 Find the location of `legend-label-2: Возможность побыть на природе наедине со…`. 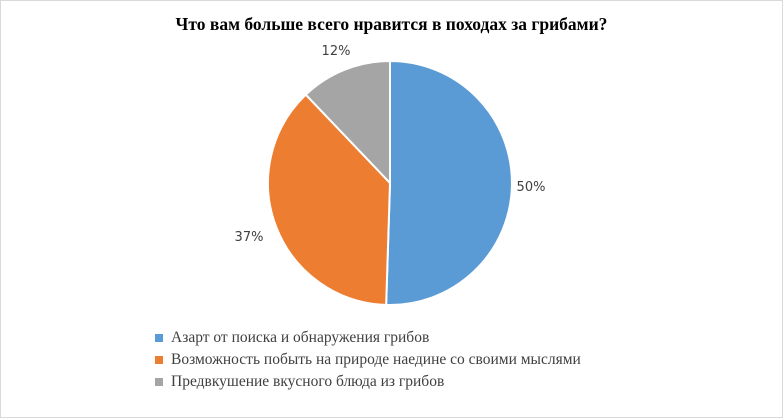

legend-label-2: Возможность побыть на природе наедине со… is located at coordinates (376, 359).